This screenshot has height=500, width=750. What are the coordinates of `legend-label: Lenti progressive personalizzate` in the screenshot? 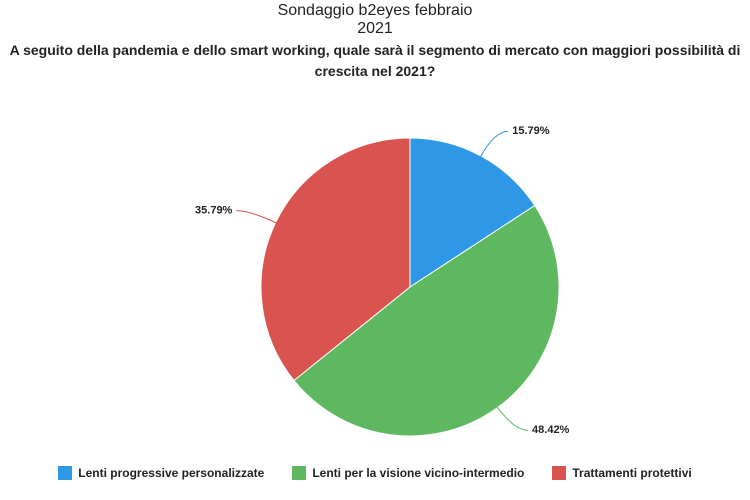 It's located at (171, 473).